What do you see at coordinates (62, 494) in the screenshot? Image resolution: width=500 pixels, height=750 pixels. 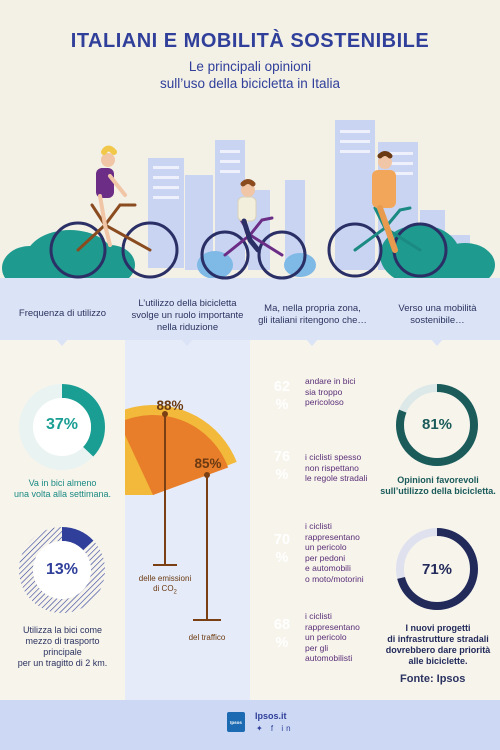 I see `frequency-weekly-caption-line-2: una volta alla settimana.` at bounding box center [62, 494].